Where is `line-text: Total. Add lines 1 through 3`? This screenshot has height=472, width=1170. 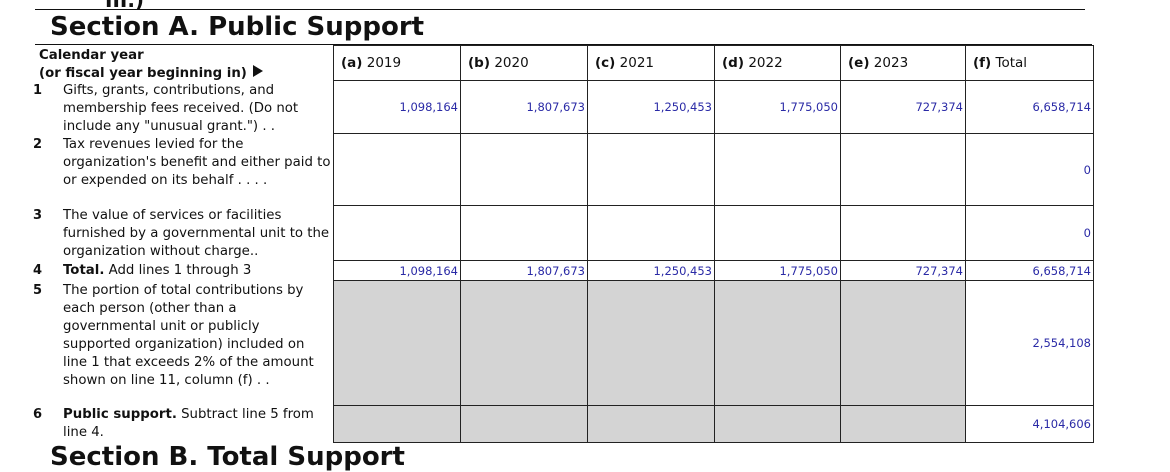 line-text: Total. Add lines 1 through 3 is located at coordinates (197, 271).